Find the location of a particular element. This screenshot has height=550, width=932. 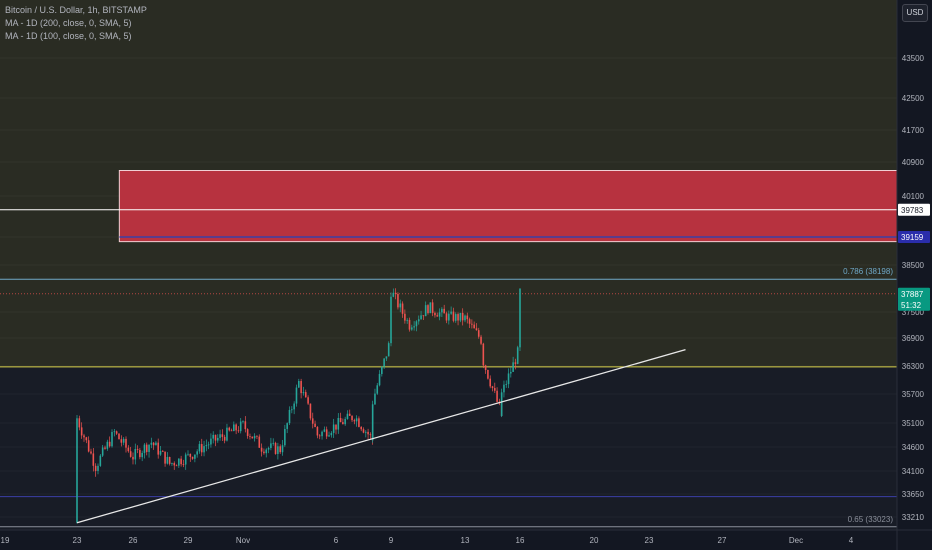

currency-button: USD is located at coordinates (915, 13).